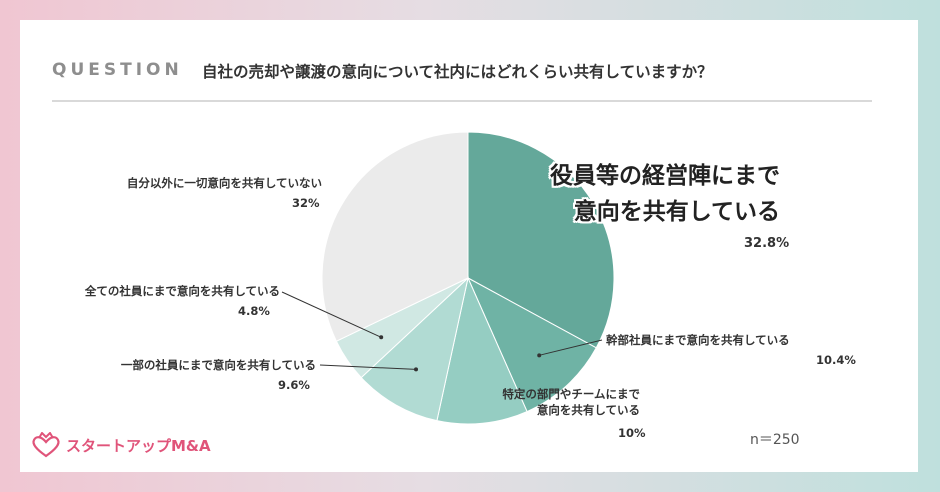 This screenshot has width=940, height=492. I want to click on brand-logo: スタートアップM&A, so click(120, 445).